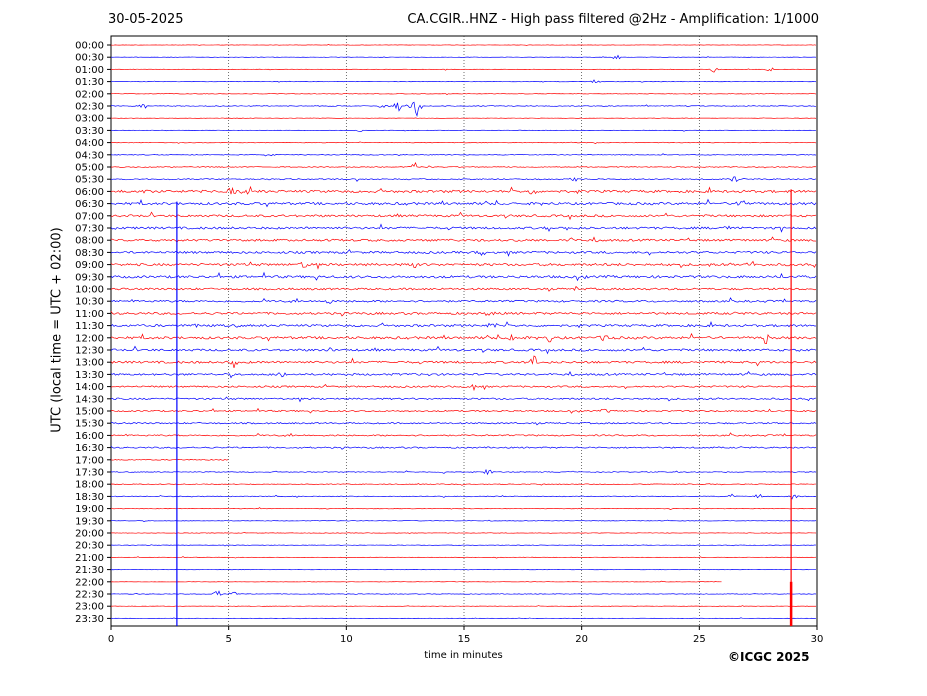 This screenshot has width=927, height=696. Describe the element at coordinates (89, 363) in the screenshot. I see `y-tick-label: 13:00` at that location.